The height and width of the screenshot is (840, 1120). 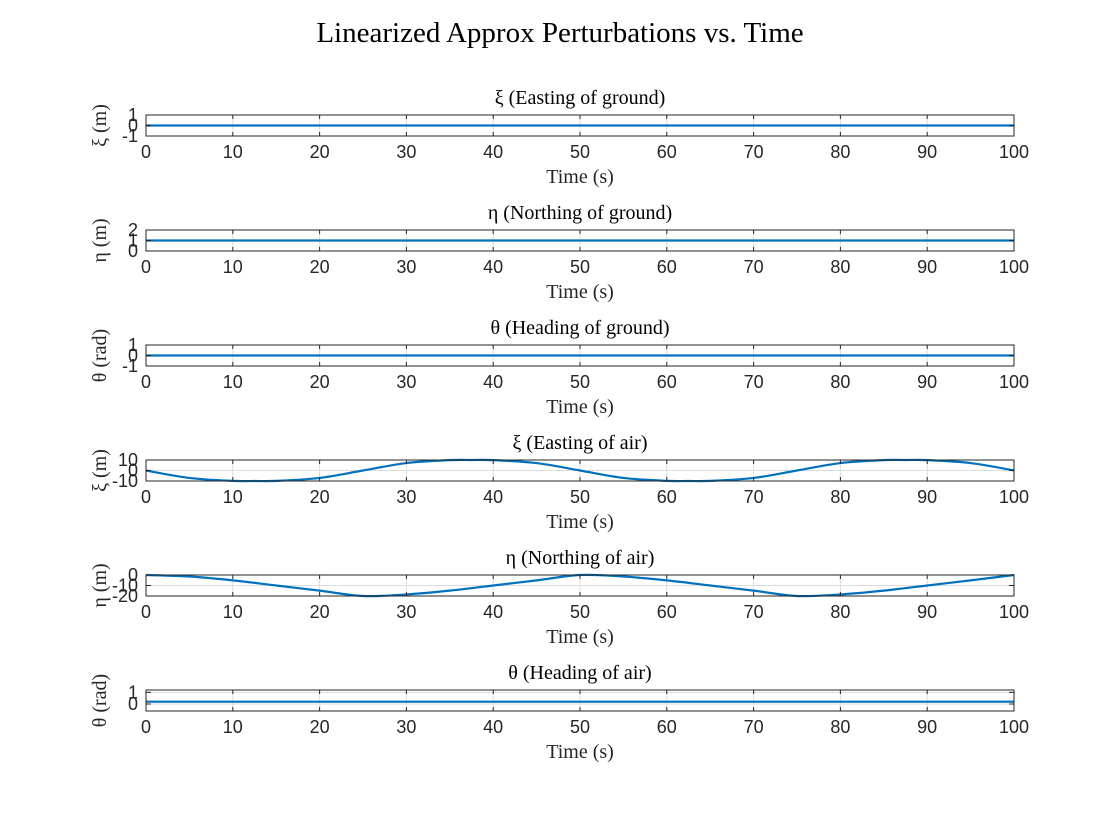 What do you see at coordinates (133, 230) in the screenshot?
I see `y-tick-label: 2` at bounding box center [133, 230].